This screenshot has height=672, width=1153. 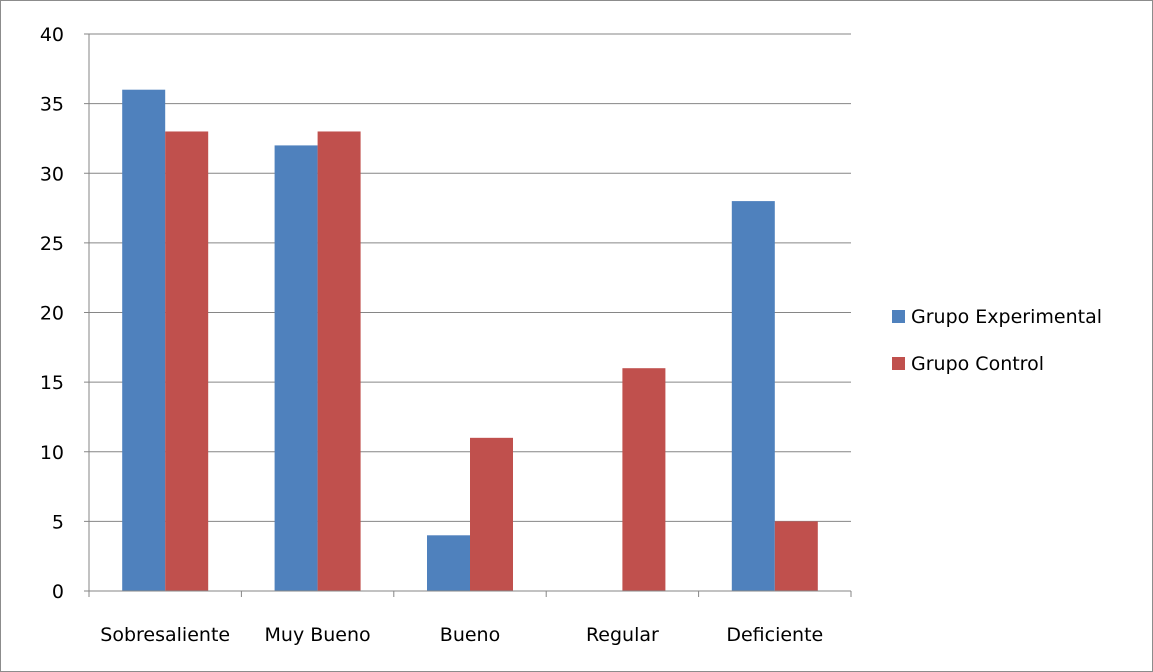 I want to click on y-tick-label: 20, so click(x=52, y=314).